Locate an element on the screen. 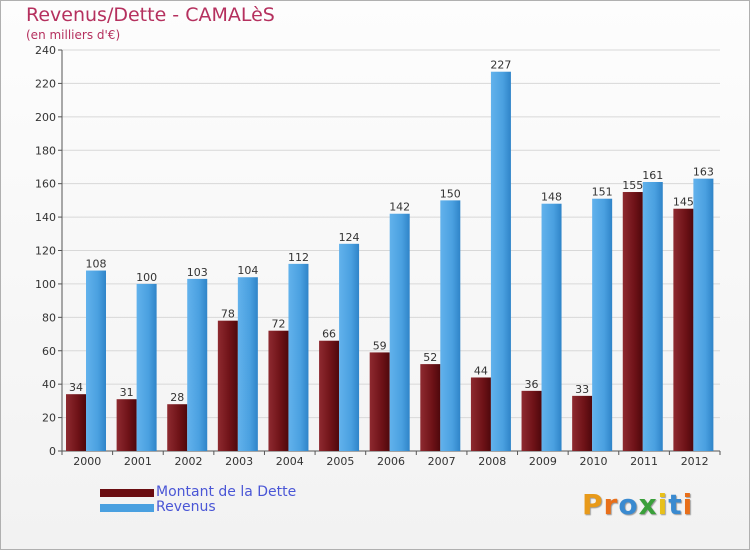  logo-letter: t is located at coordinates (675, 504).